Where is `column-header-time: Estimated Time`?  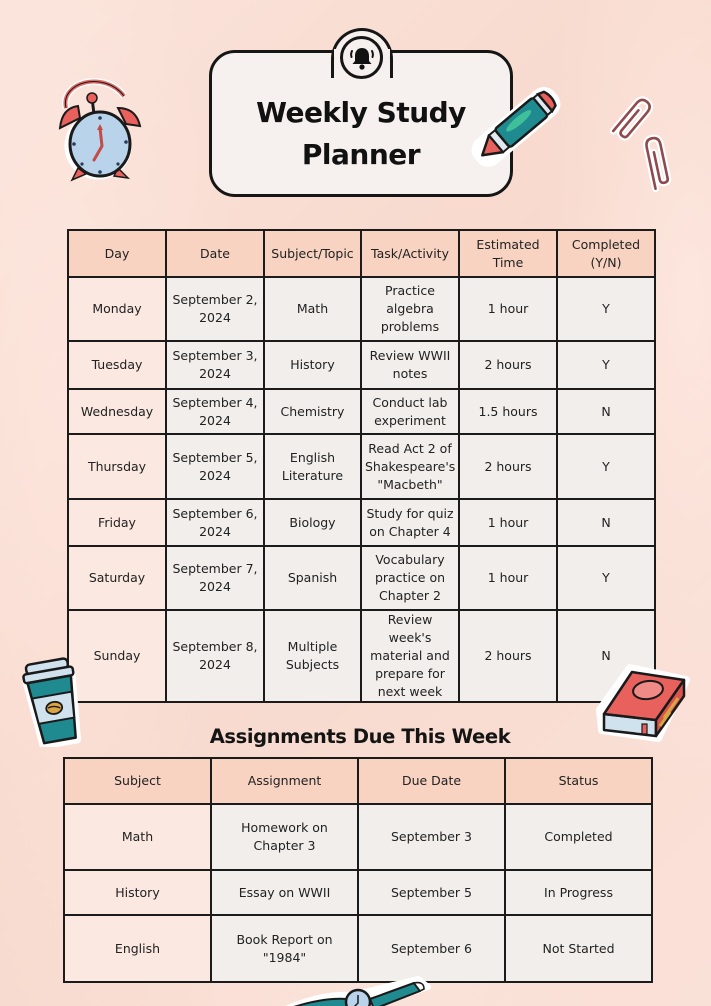
column-header-time: Estimated Time is located at coordinates (508, 253).